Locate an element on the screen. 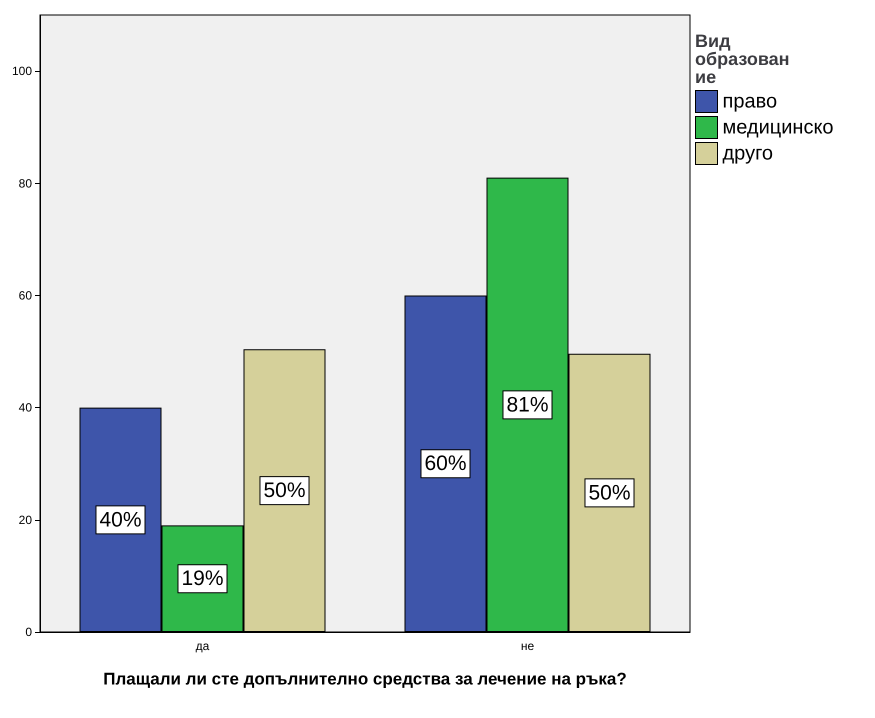  legend-label: право is located at coordinates (750, 101).